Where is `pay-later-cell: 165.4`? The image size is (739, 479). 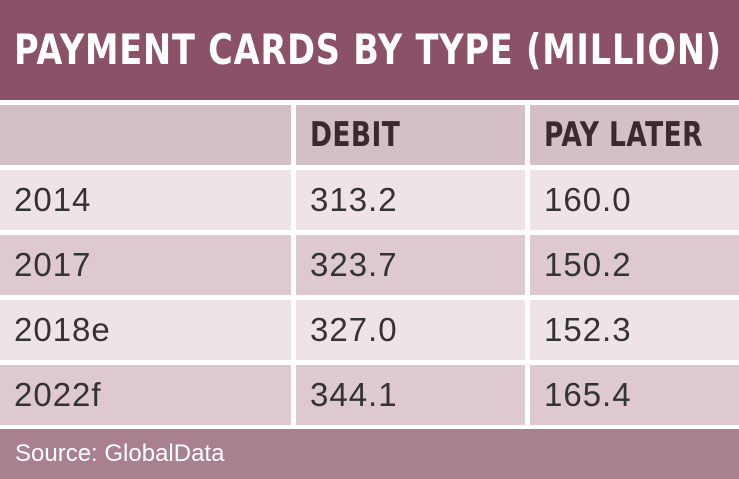 pay-later-cell: 165.4 is located at coordinates (634, 392).